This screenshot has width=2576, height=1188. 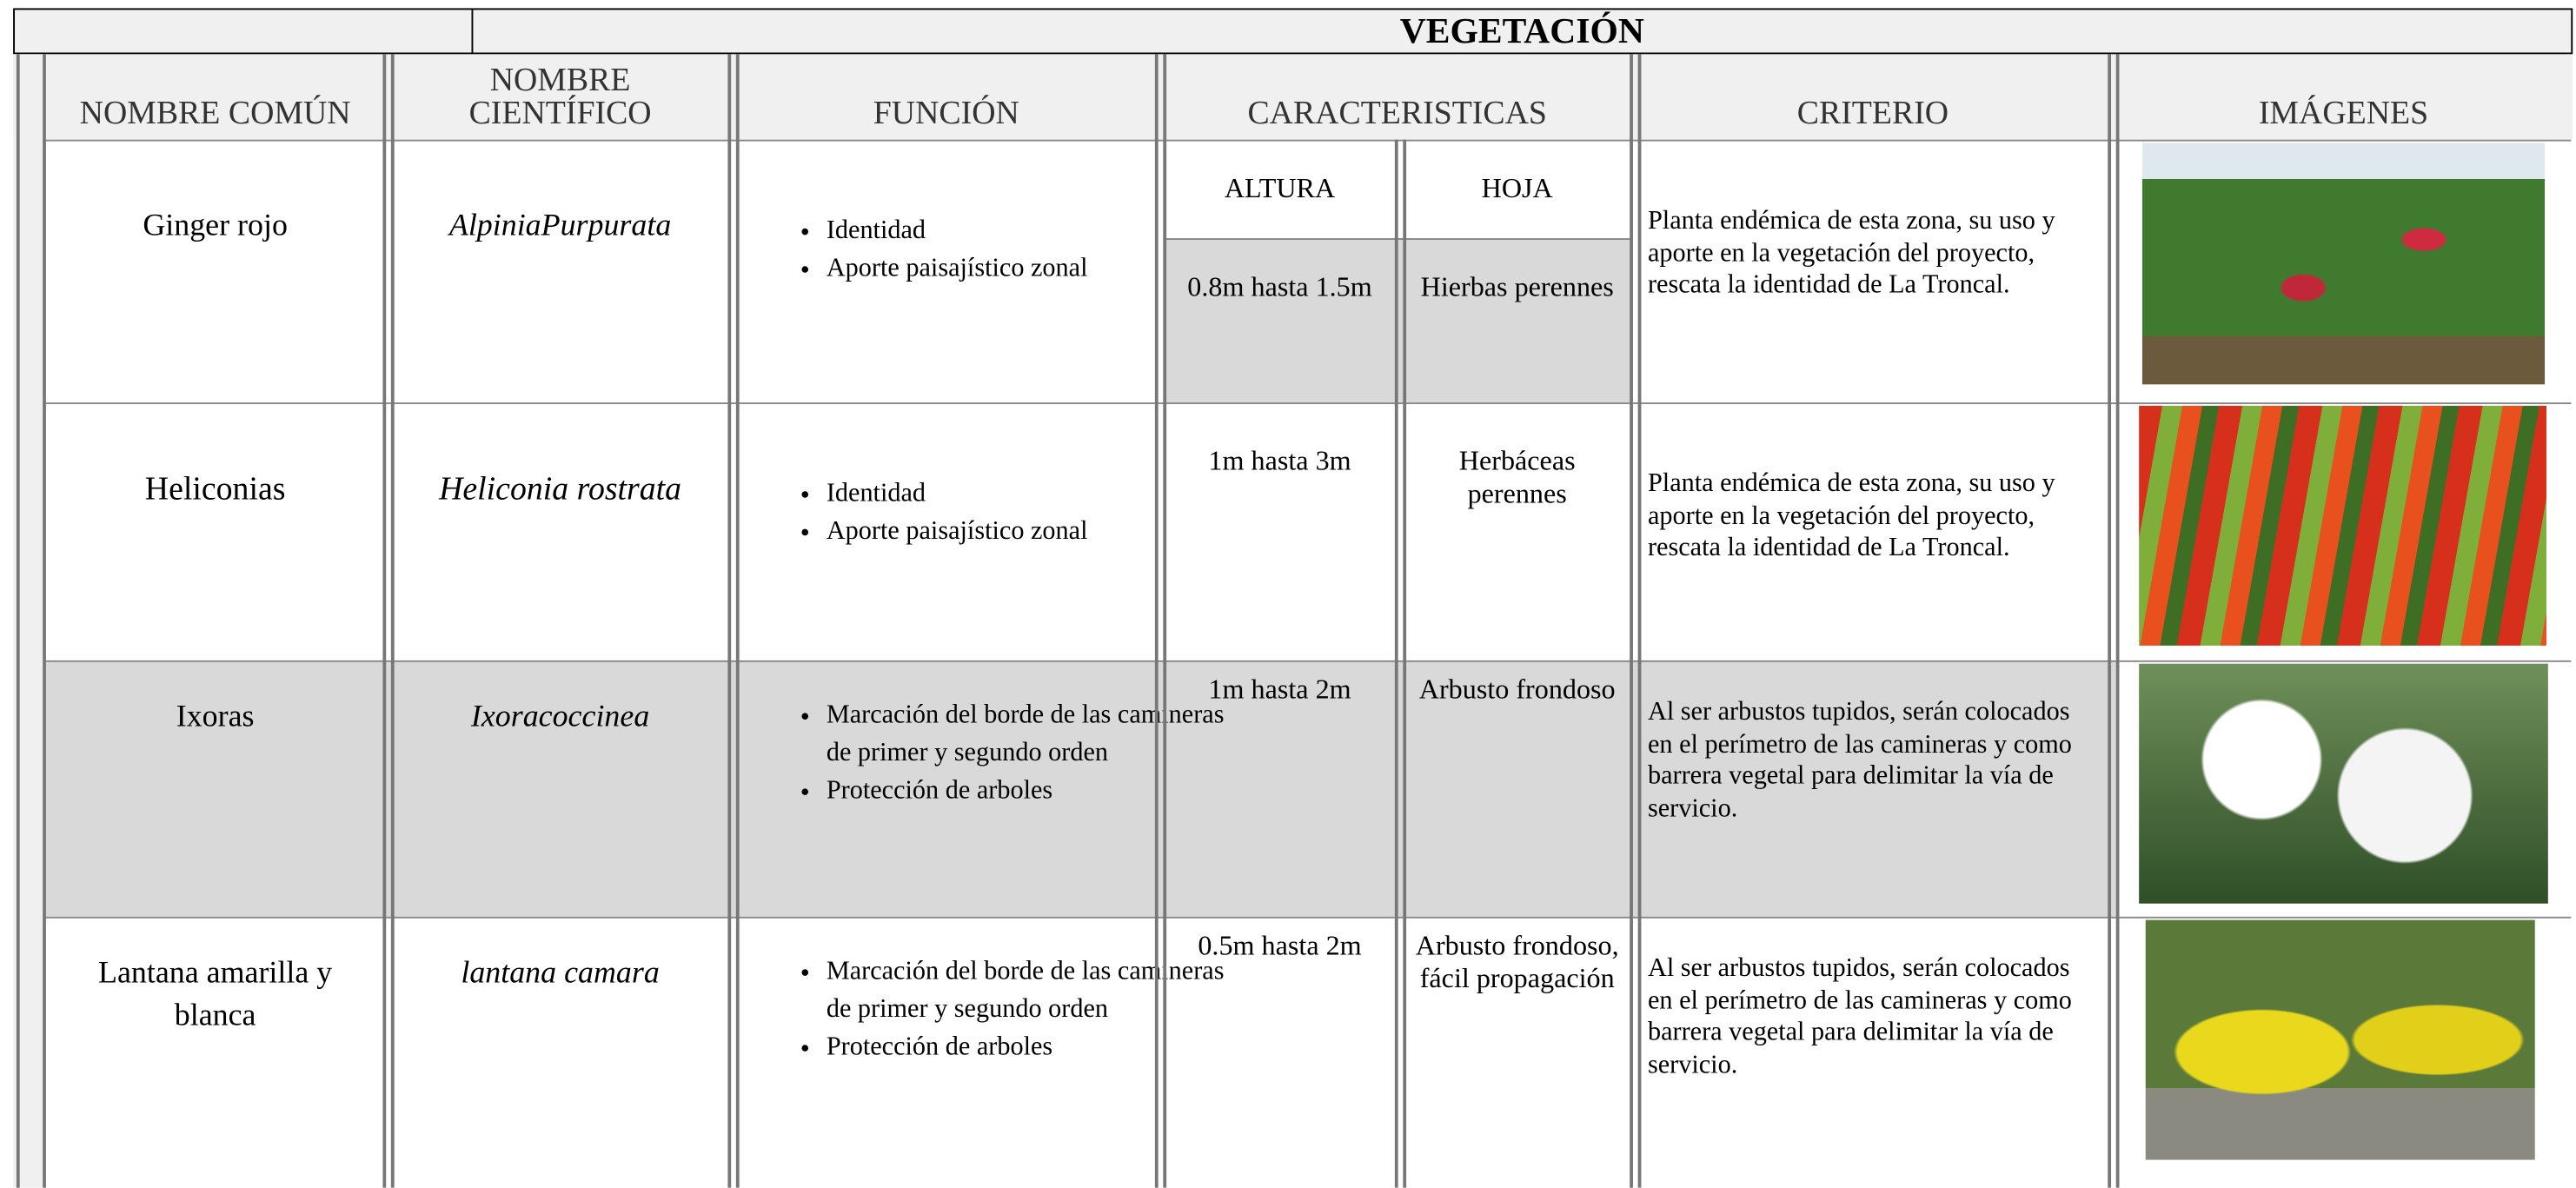 I want to click on leaf: Arbusto frondoso, so click(x=1517, y=689).